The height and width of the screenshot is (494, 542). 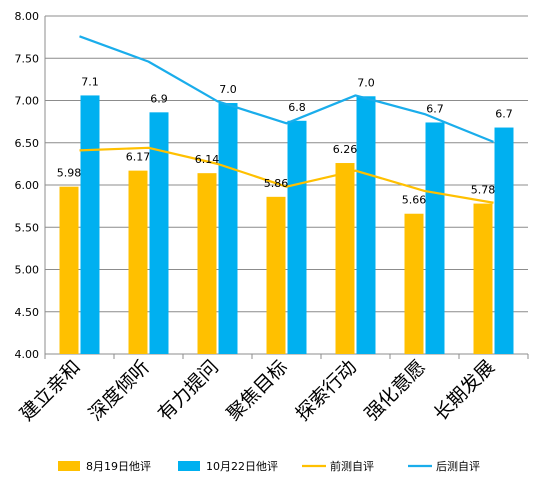 What do you see at coordinates (27, 16) in the screenshot?
I see `y-tick-label: 8.00` at bounding box center [27, 16].